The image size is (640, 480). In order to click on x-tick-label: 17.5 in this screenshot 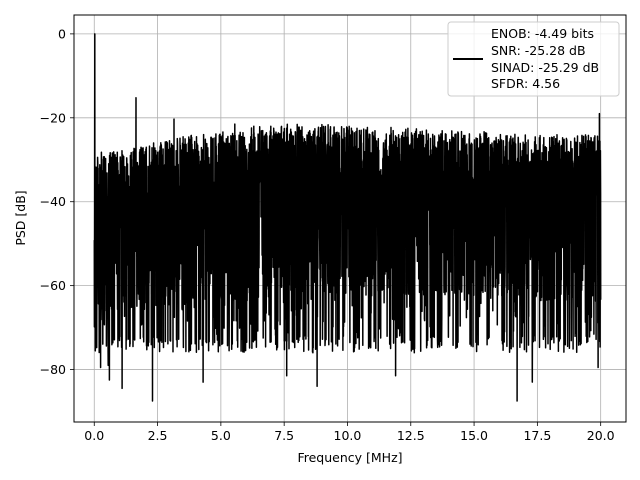, I will do `click(537, 435)`.